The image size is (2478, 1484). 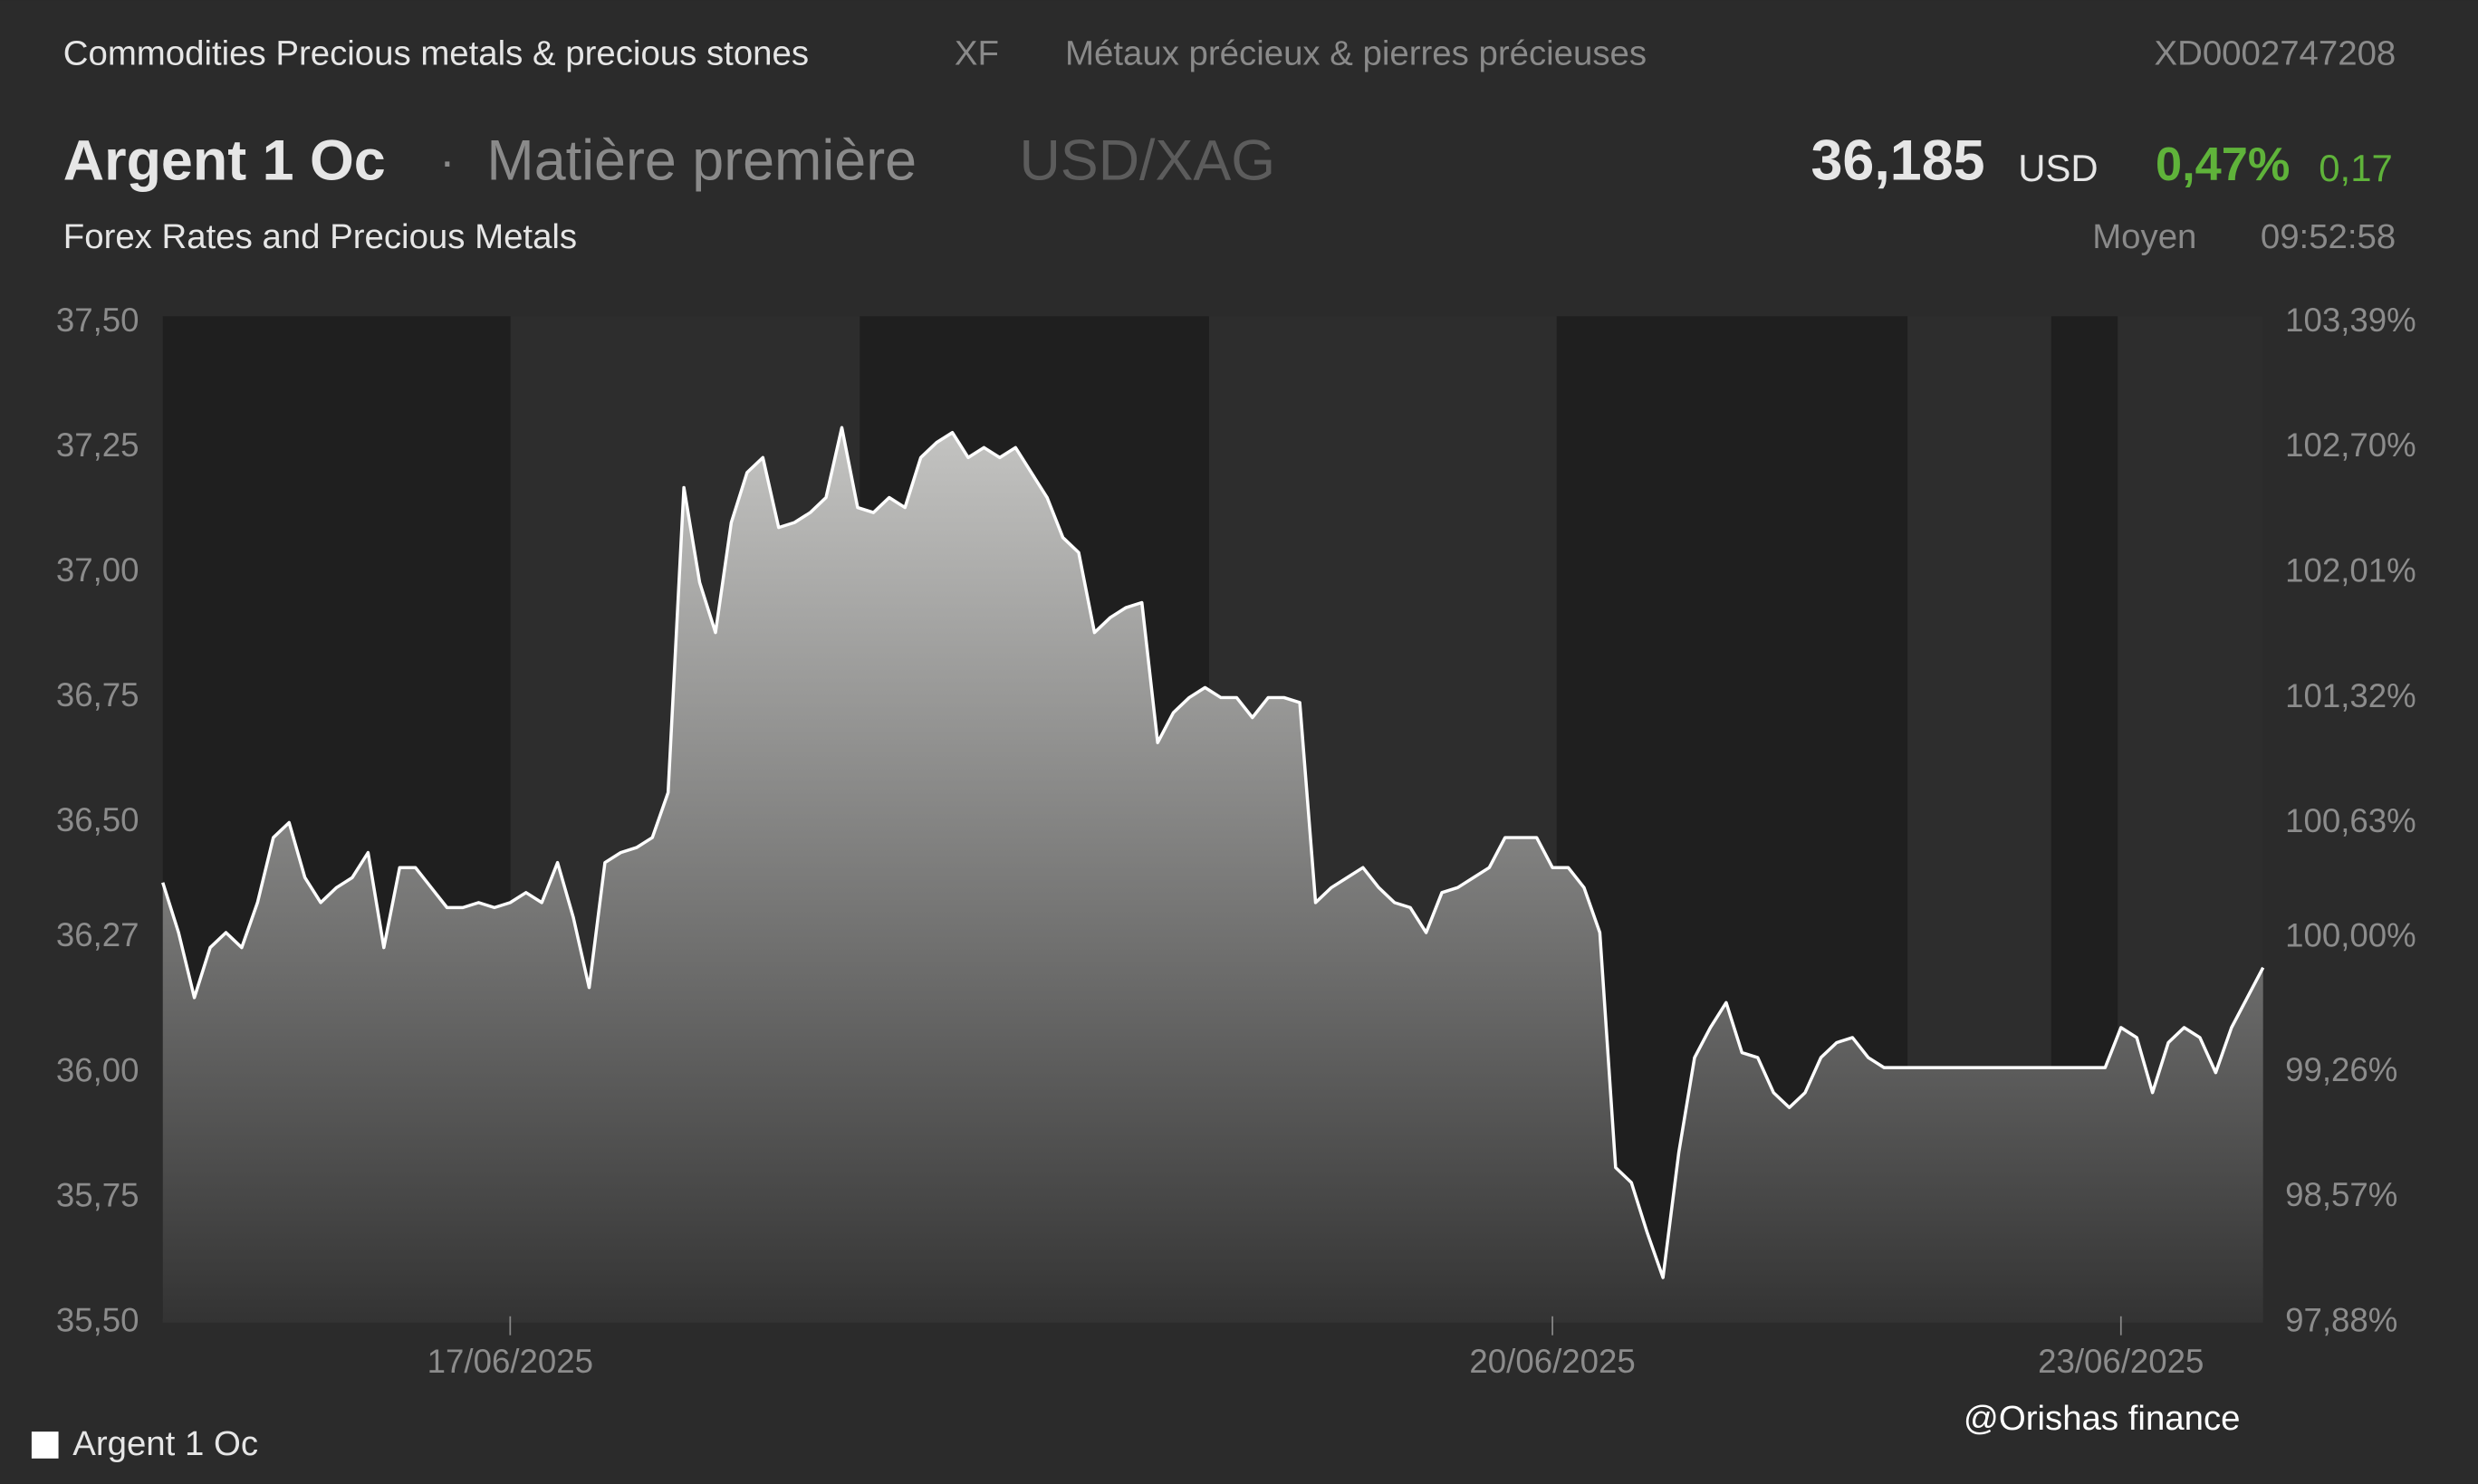 I want to click on x-tick-label: 20/06/2025, so click(x=1552, y=1361).